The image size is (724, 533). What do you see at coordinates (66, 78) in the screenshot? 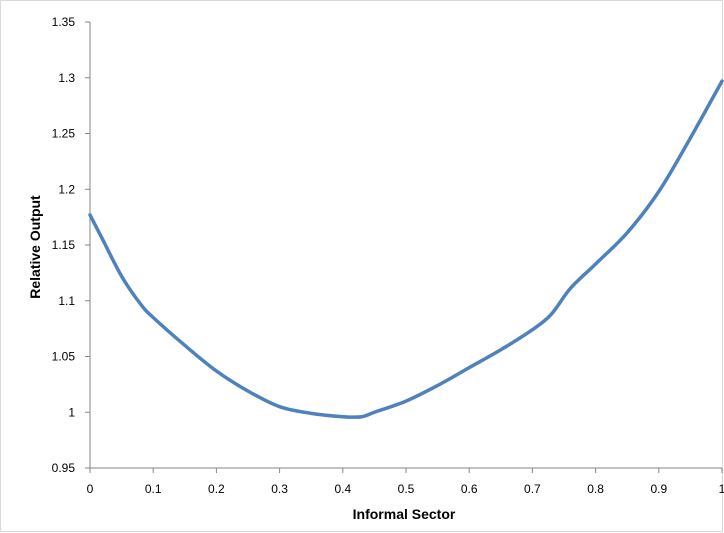
I see `y-tick-label: 1.3` at bounding box center [66, 78].